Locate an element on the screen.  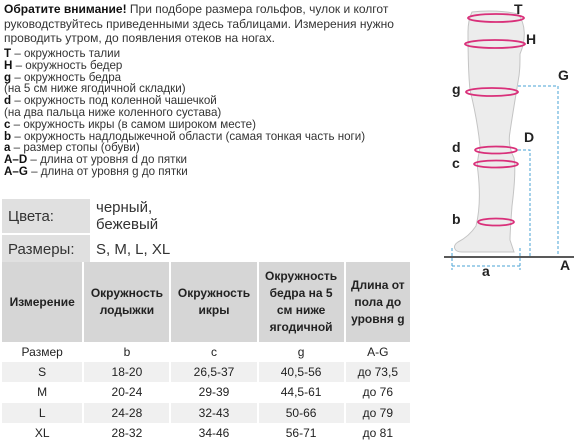
table-cell: 29-39 is located at coordinates (214, 393).